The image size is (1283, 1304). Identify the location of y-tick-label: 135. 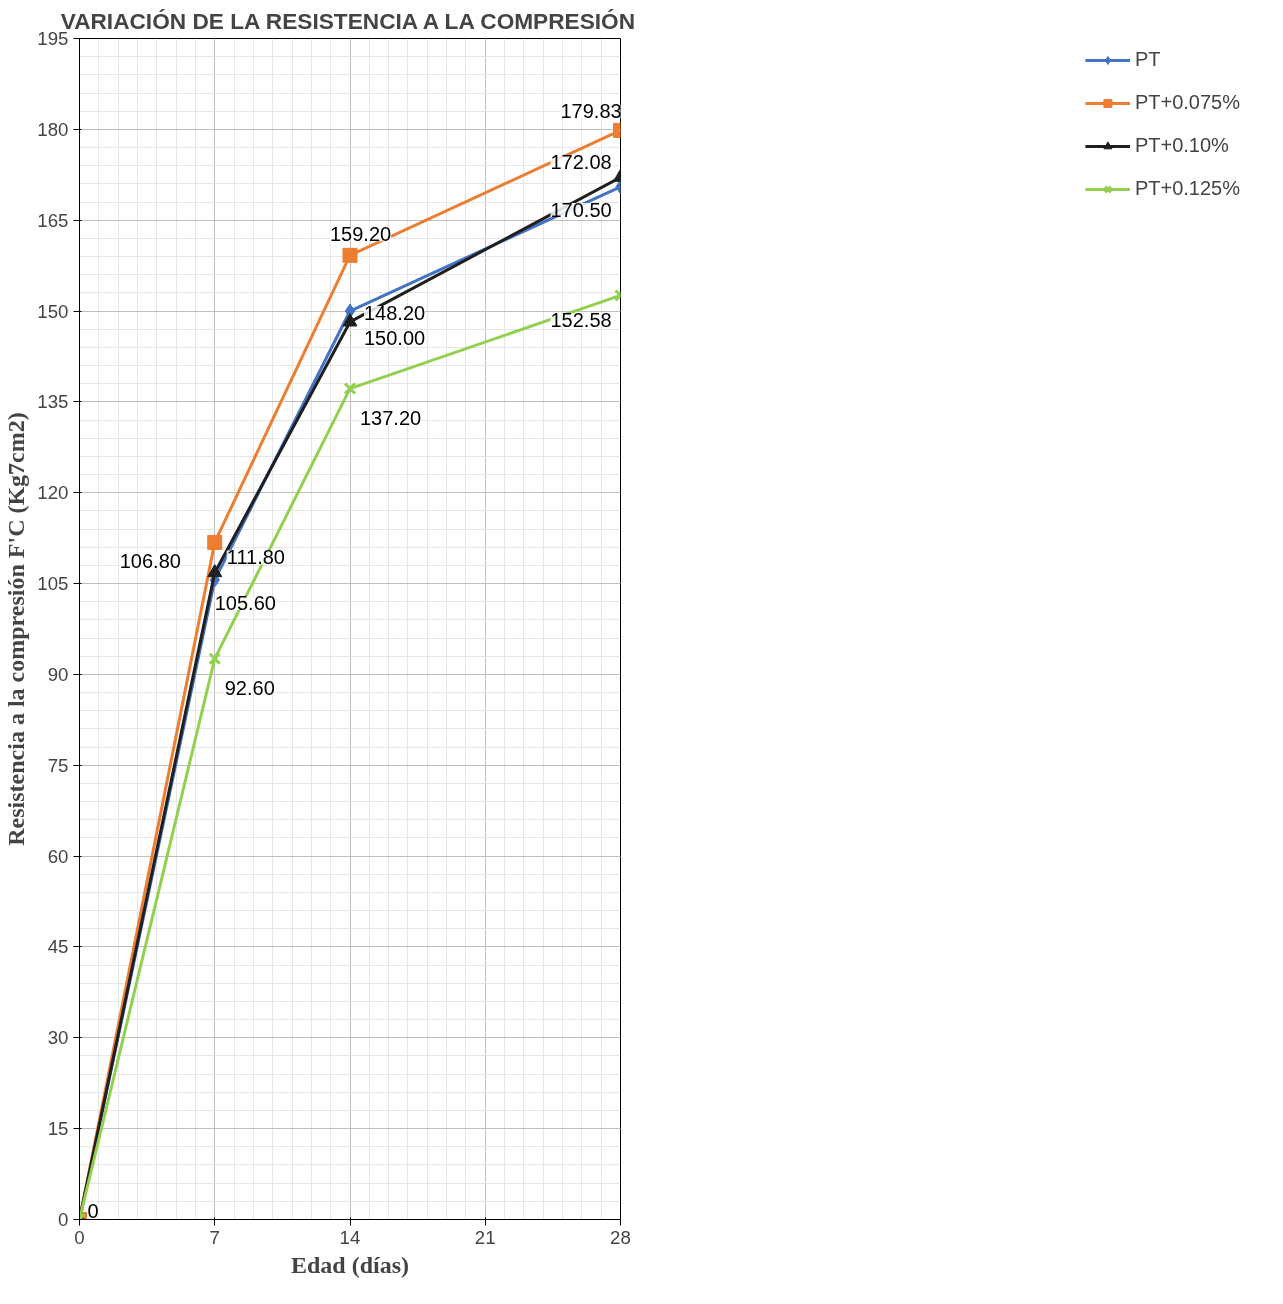
(53, 402).